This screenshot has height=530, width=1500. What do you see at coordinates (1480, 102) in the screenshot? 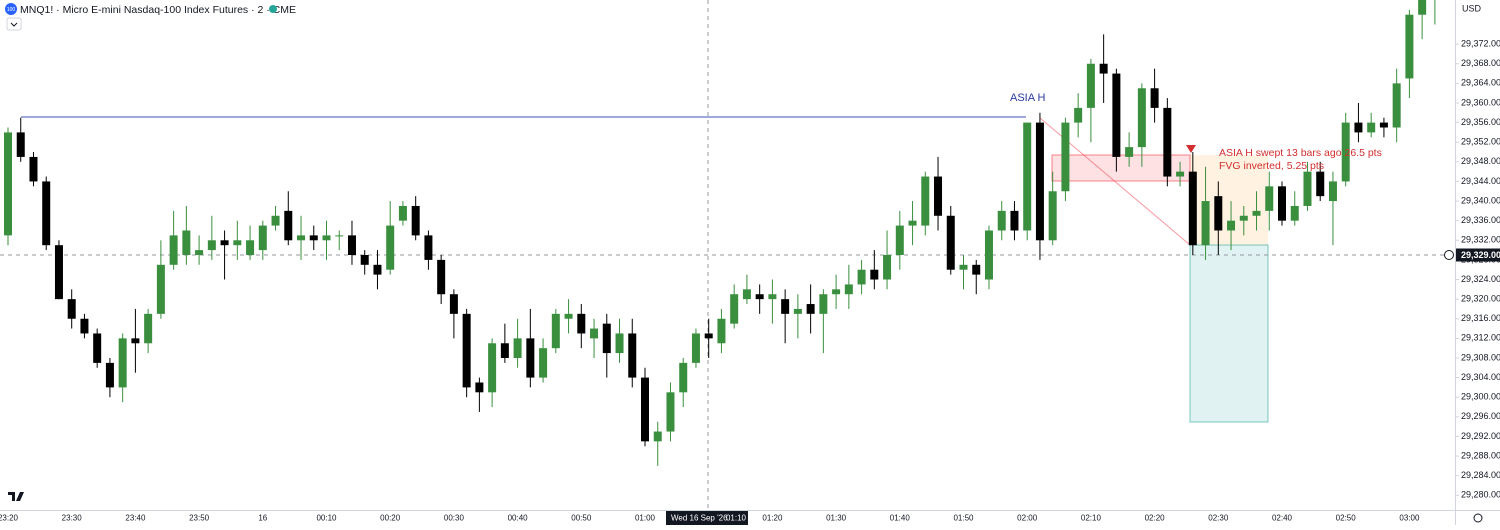
I see `y-tick-label: 29,360.00` at bounding box center [1480, 102].